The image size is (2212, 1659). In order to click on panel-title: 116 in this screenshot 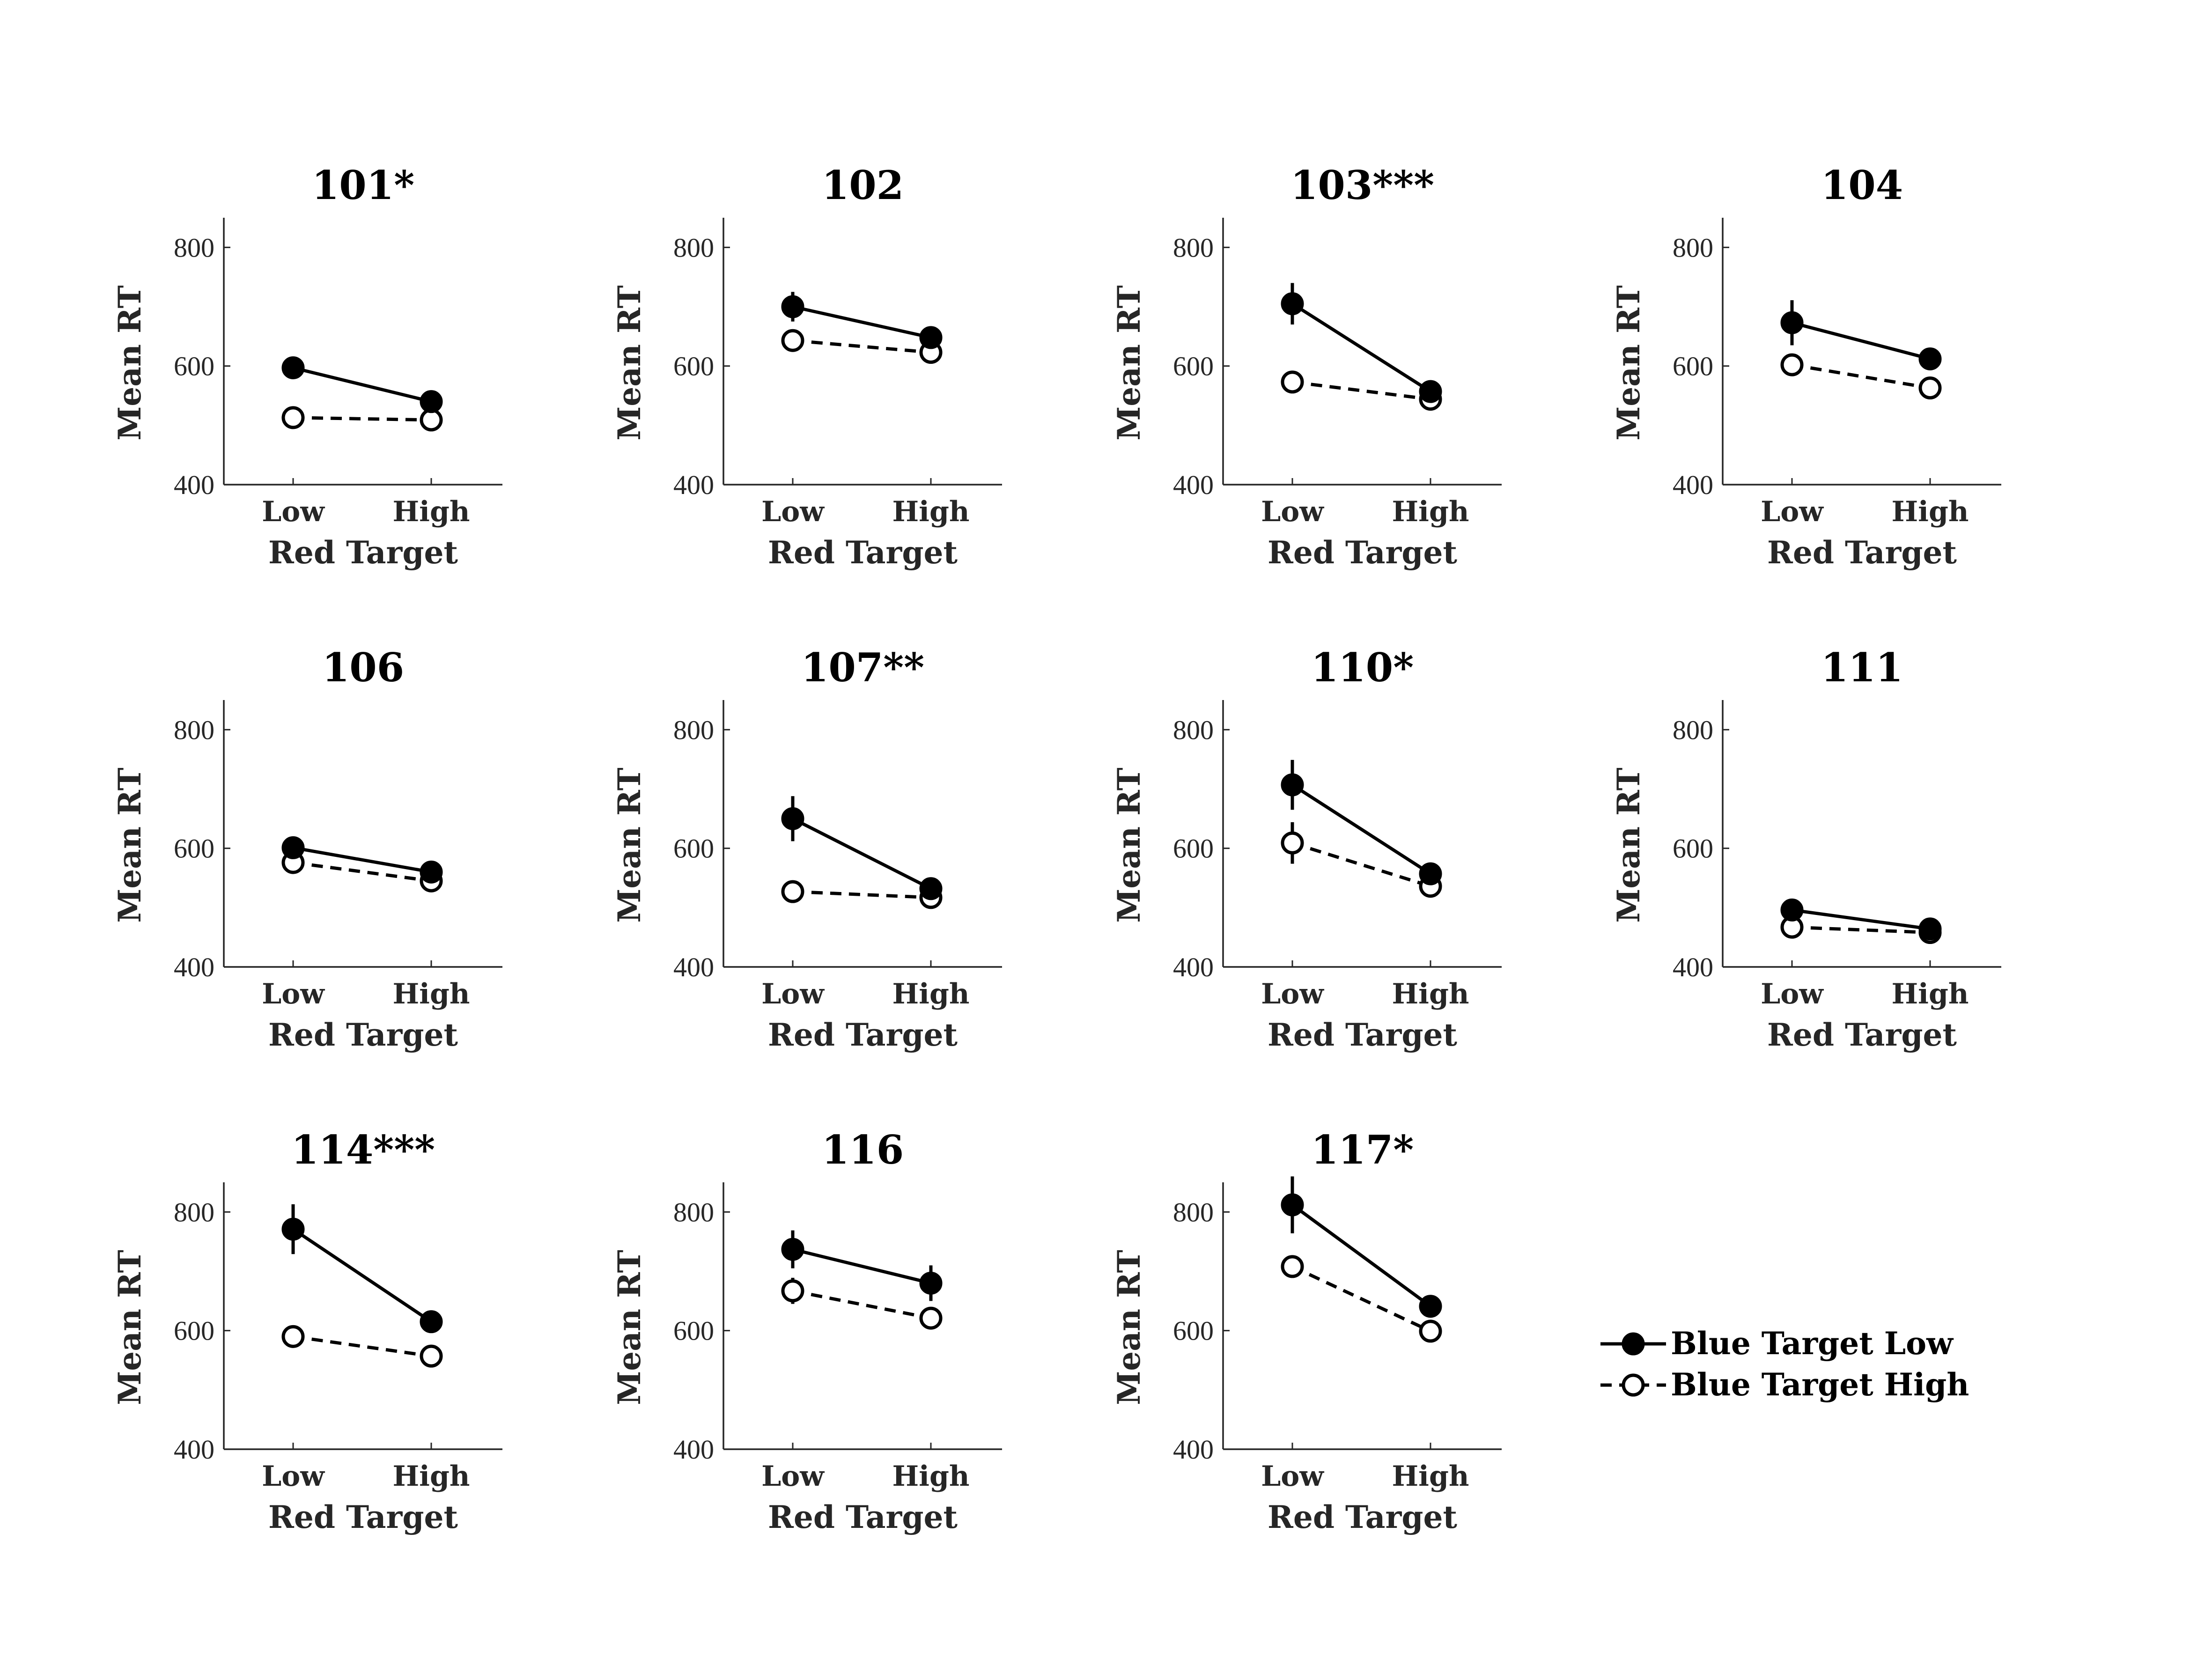, I will do `click(863, 1150)`.